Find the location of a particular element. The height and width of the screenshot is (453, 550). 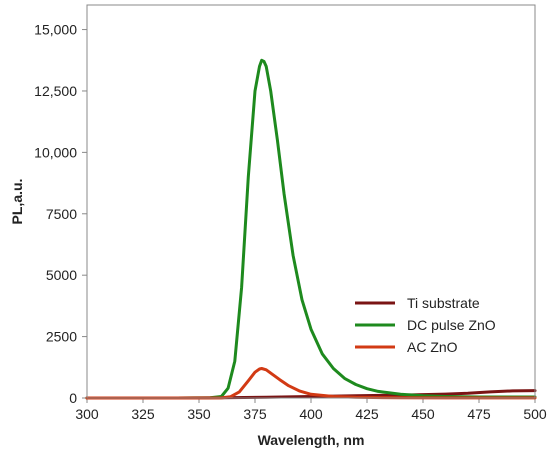

x-axis-title: Wavelength, nm is located at coordinates (311, 440).